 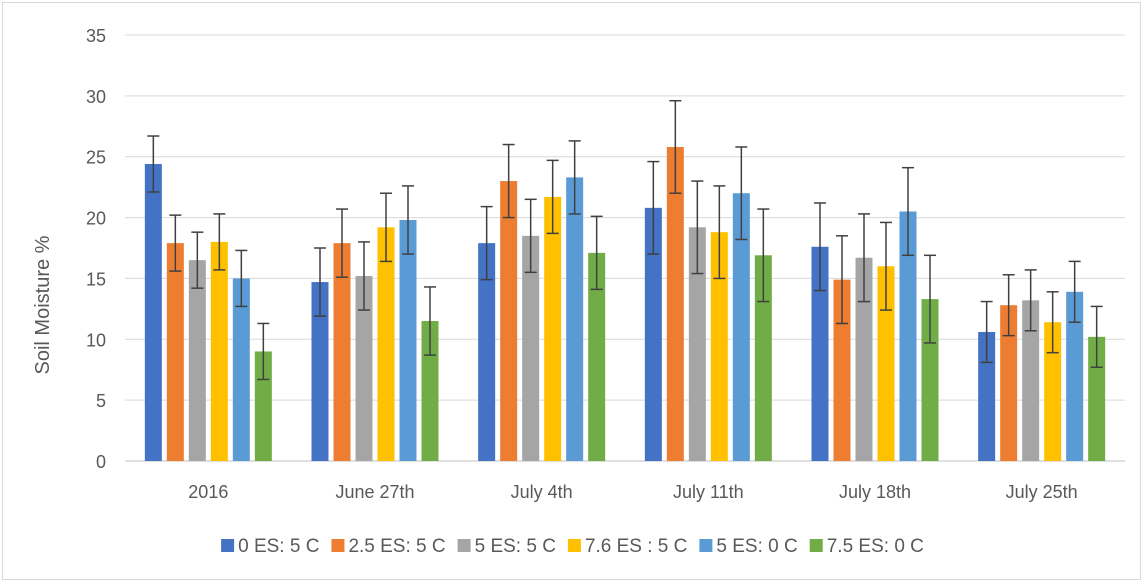 What do you see at coordinates (96, 158) in the screenshot?
I see `y-tick-label: 25` at bounding box center [96, 158].